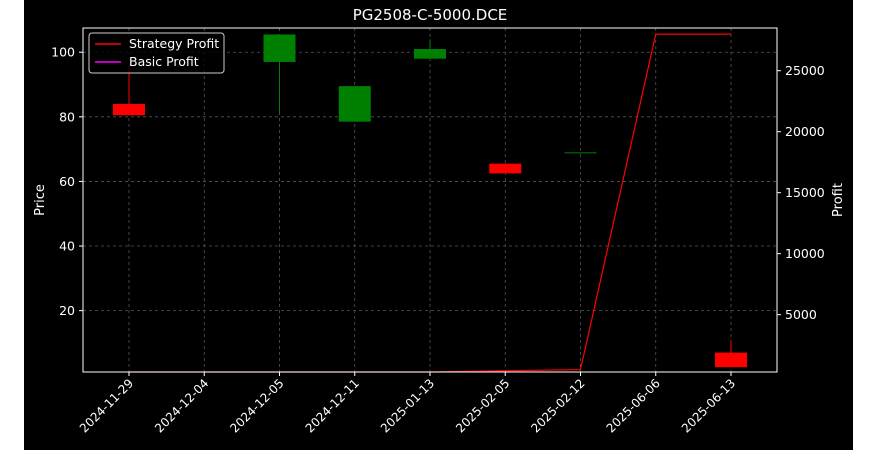 Image resolution: width=878 pixels, height=450 pixels. I want to click on y-axis-left: 20 40 60 80 100, so click(67, 181).